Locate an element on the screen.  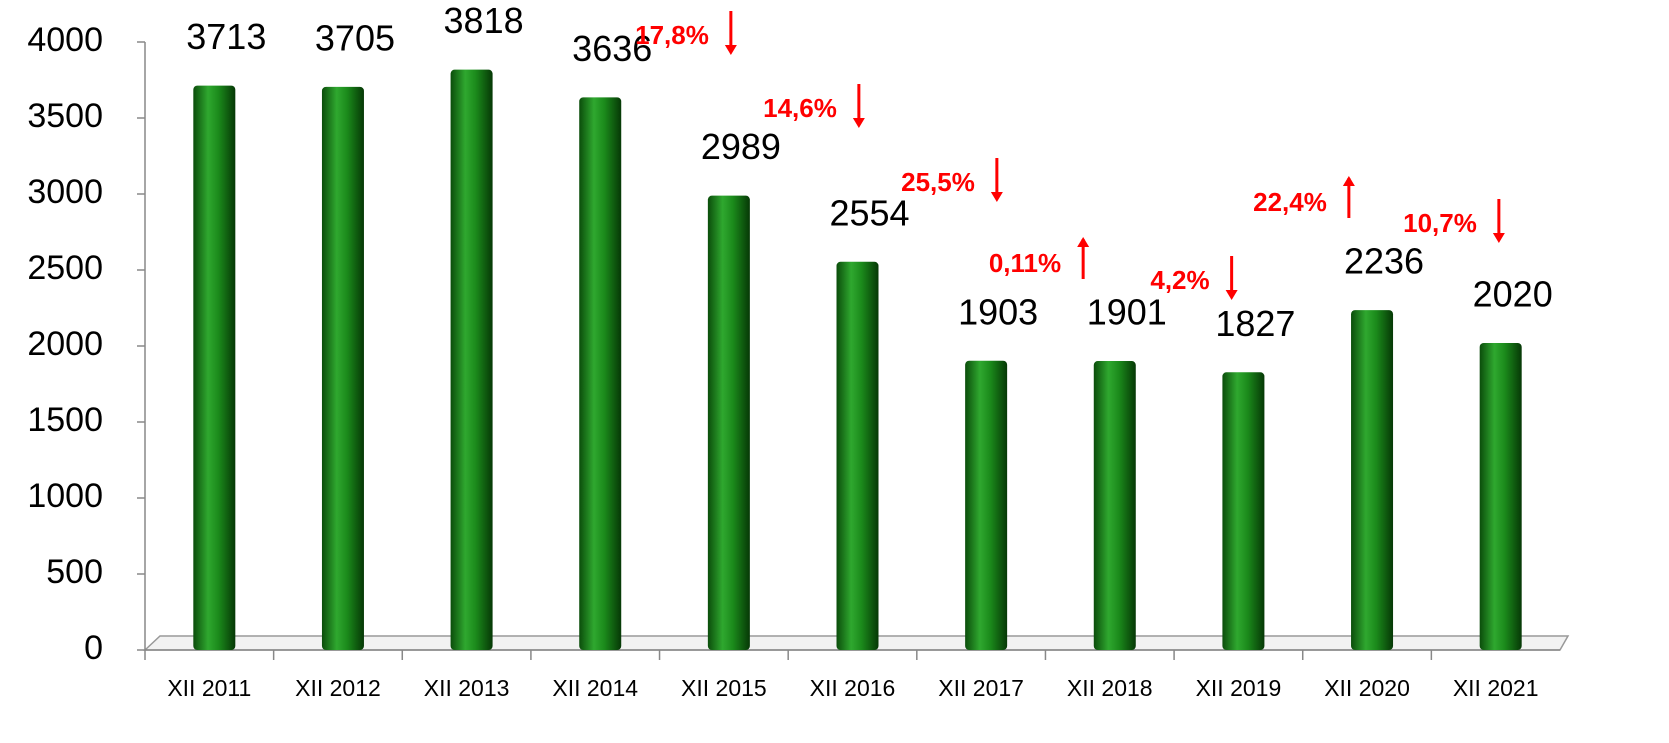
y-tick-label: 1500 is located at coordinates (65, 420).